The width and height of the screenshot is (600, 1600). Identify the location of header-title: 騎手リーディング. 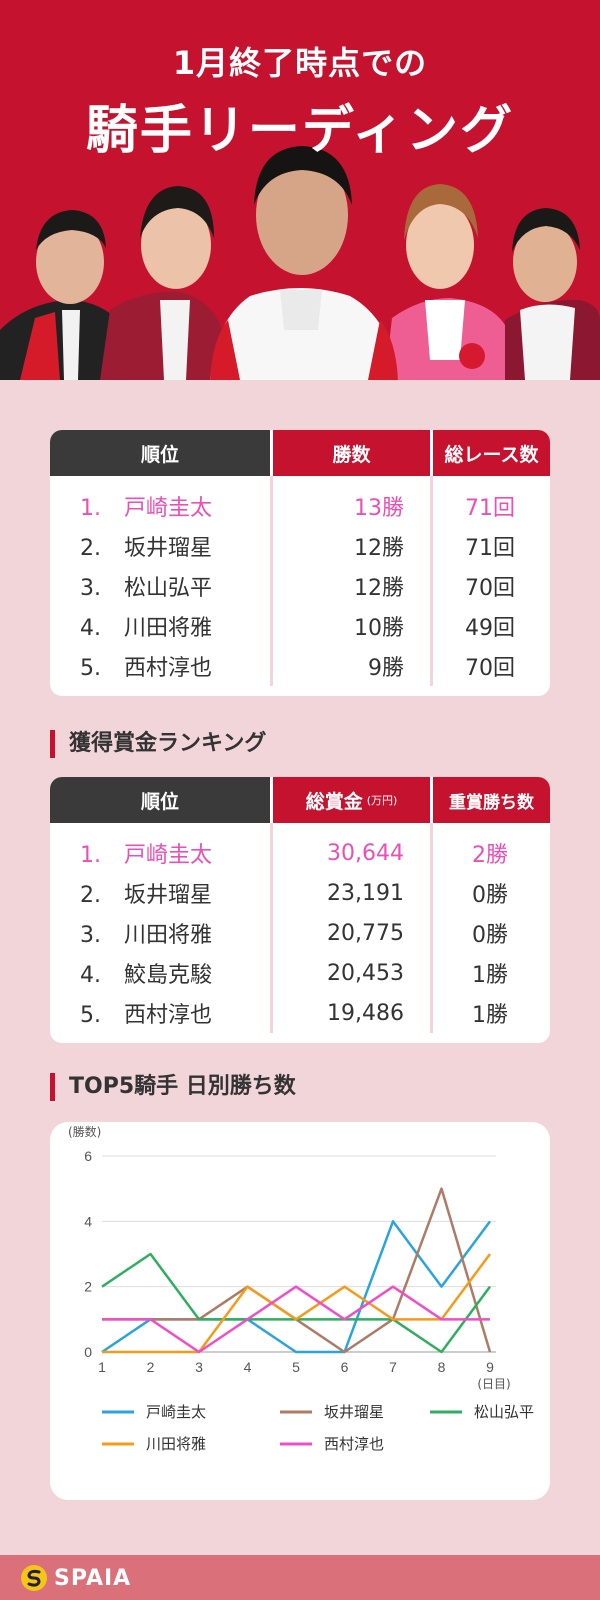
(300, 131).